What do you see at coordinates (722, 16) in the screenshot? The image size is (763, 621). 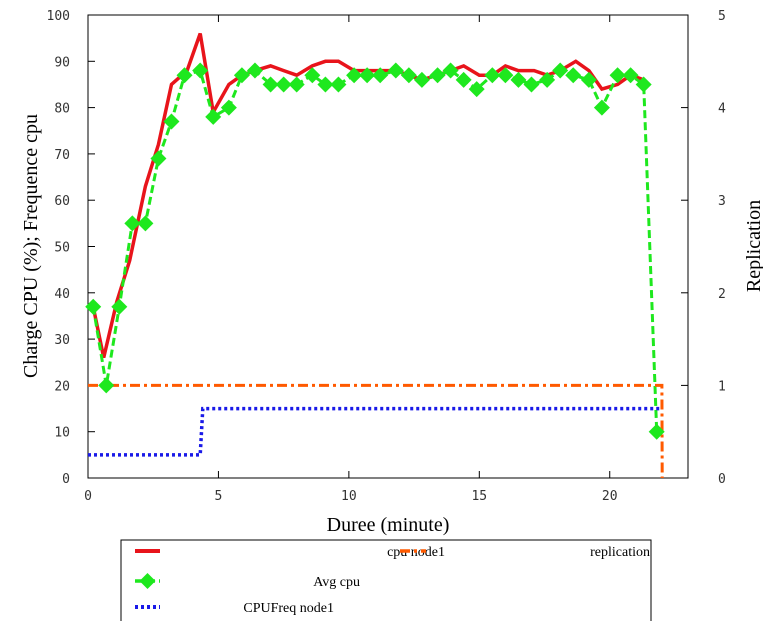 I see `y2-tick-label: 5` at bounding box center [722, 16].